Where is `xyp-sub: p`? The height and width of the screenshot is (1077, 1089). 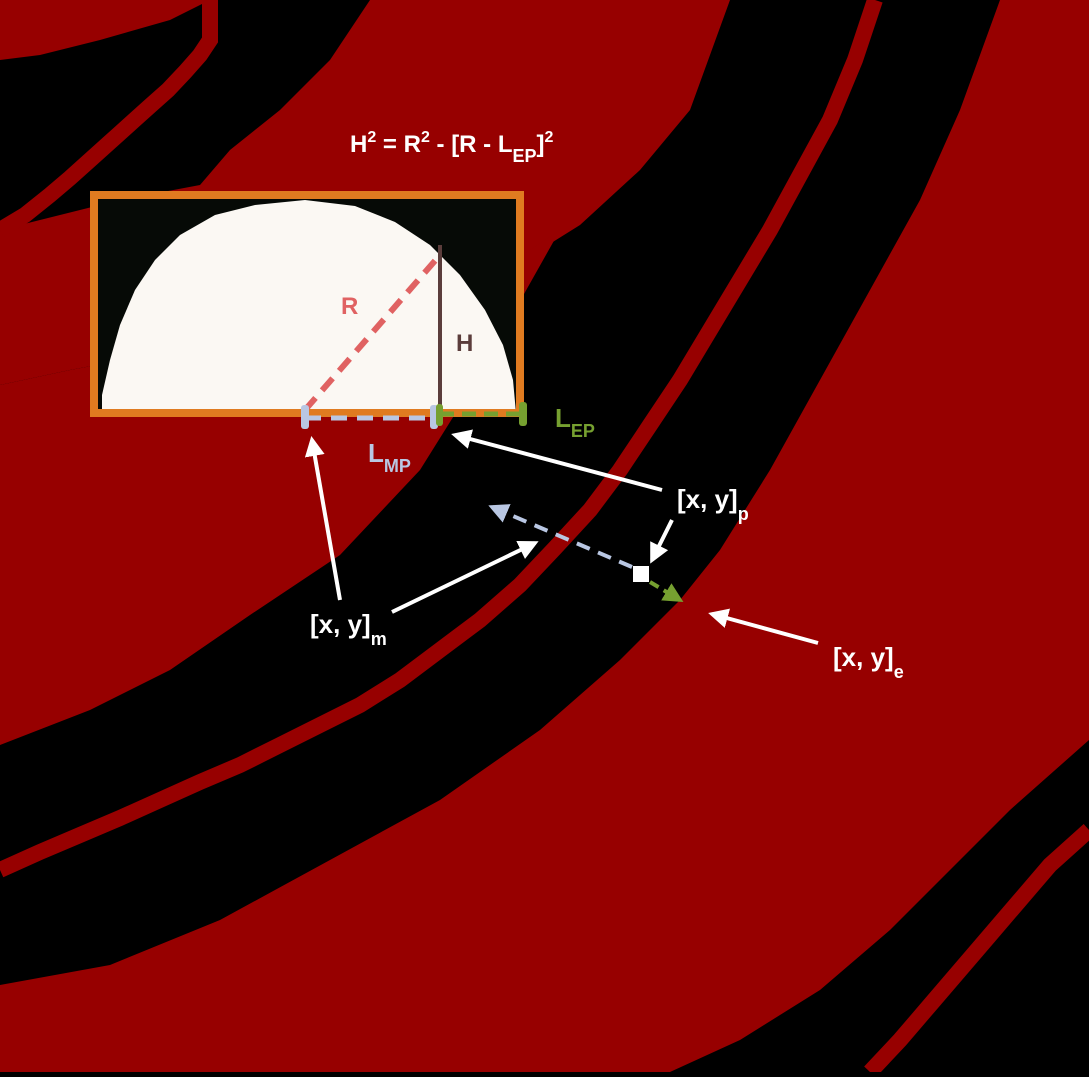
xyp-sub: p is located at coordinates (743, 514).